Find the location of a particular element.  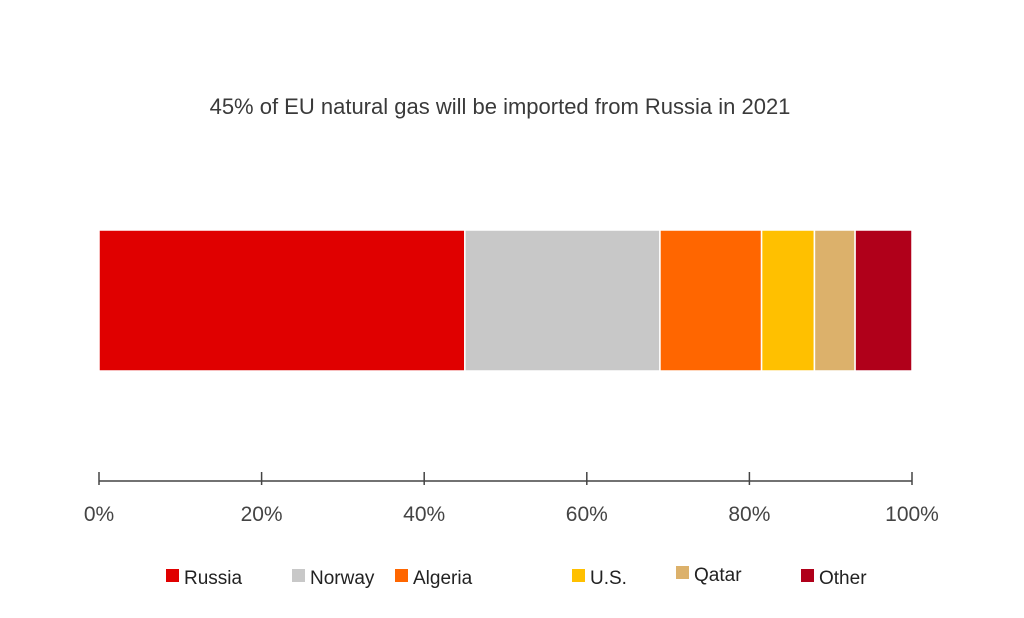

x-tick-label: 80% is located at coordinates (749, 514).